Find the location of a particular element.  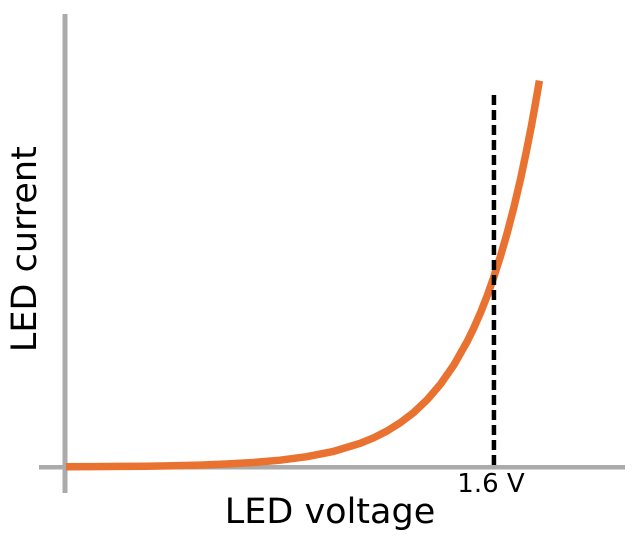

y-axis-line is located at coordinates (65, 253).